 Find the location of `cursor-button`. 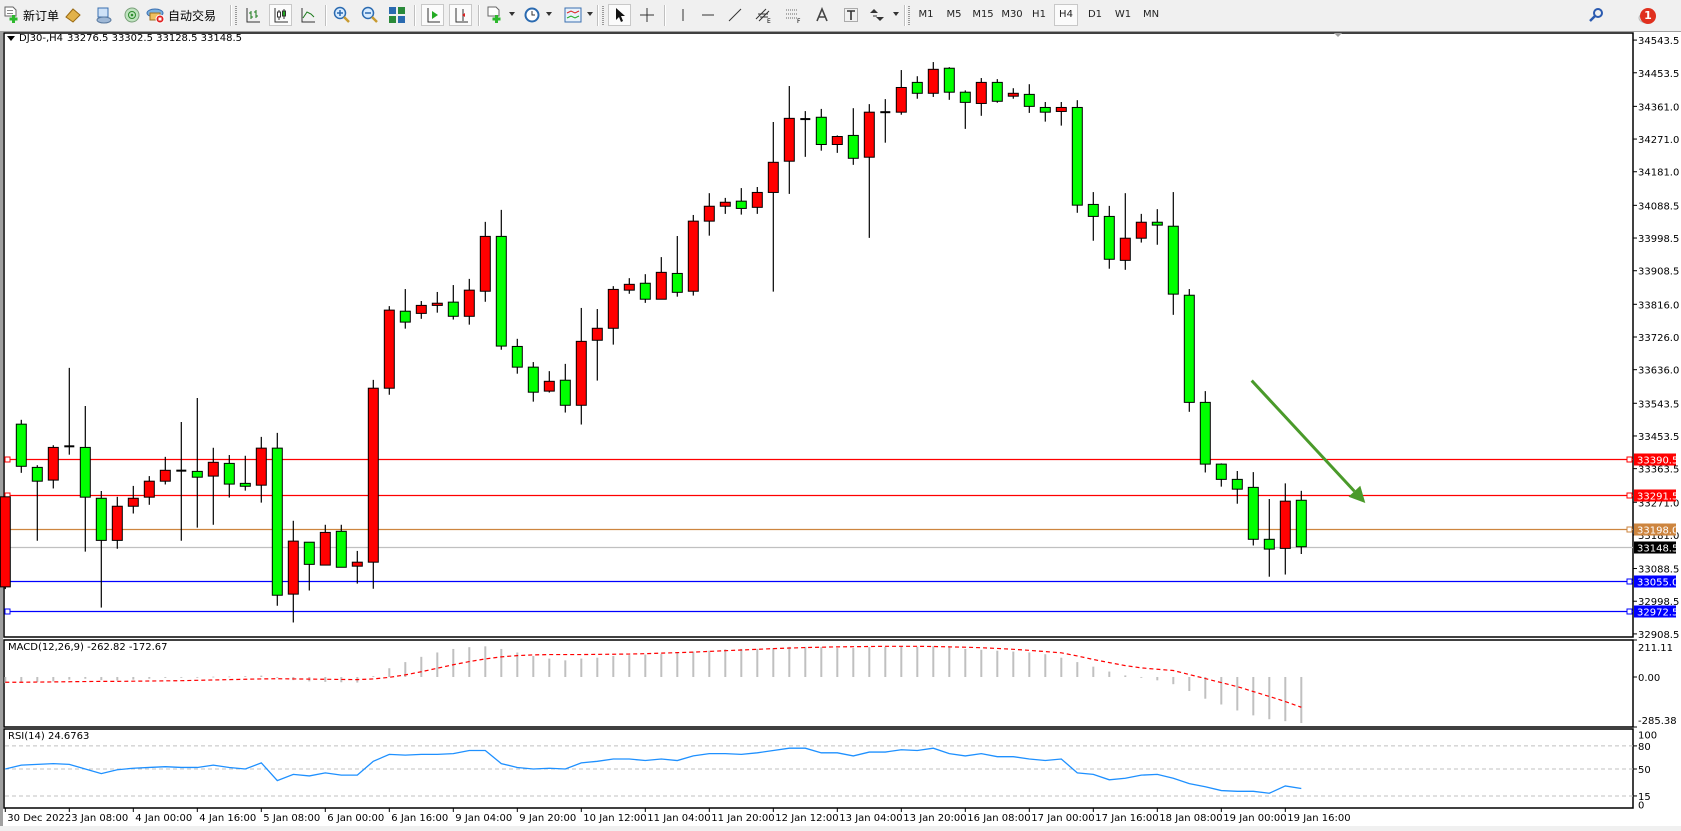

cursor-button is located at coordinates (619, 15).